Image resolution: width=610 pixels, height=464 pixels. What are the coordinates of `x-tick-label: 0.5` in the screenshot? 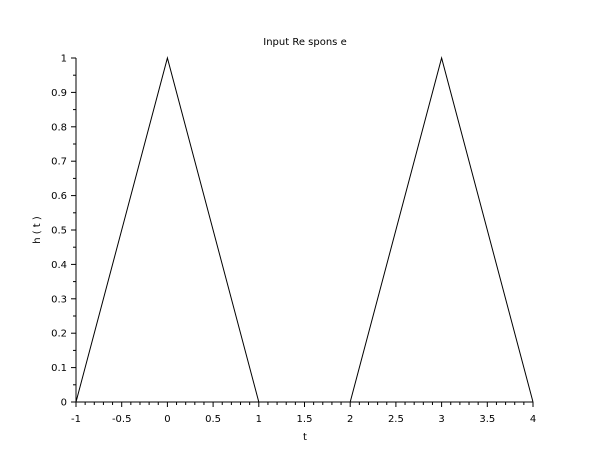 It's located at (213, 419).